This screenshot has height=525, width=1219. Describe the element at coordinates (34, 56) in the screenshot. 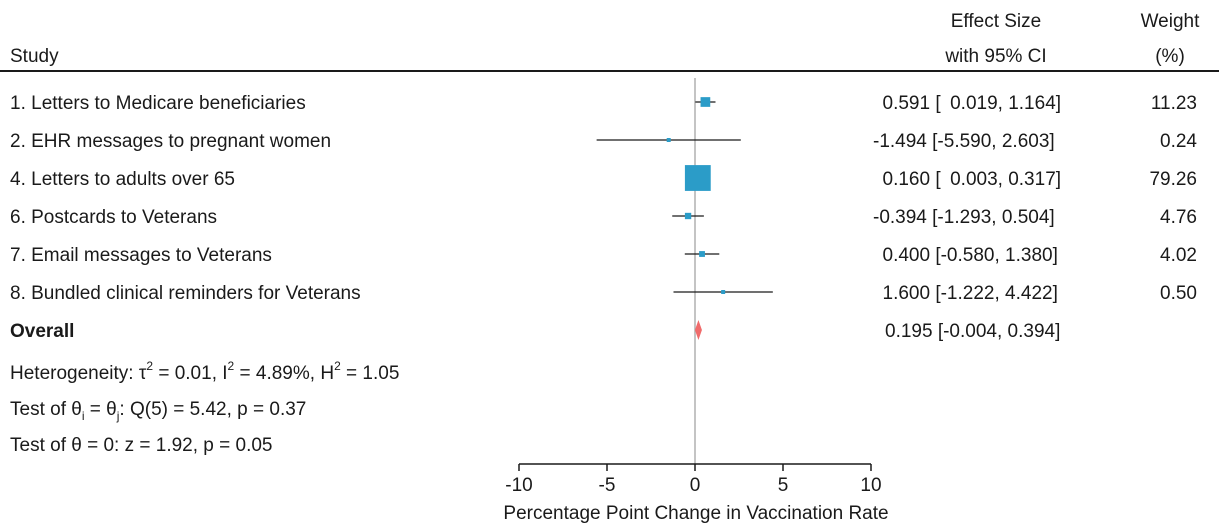

I see `header-study: Study` at that location.